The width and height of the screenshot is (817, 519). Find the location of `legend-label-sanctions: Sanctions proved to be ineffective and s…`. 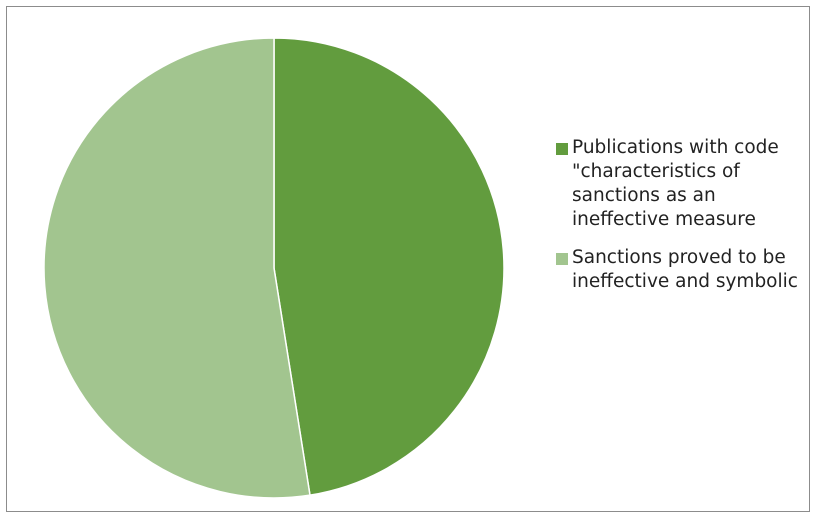

legend-label-sanctions: Sanctions proved to be ineffective and s… is located at coordinates (689, 270).